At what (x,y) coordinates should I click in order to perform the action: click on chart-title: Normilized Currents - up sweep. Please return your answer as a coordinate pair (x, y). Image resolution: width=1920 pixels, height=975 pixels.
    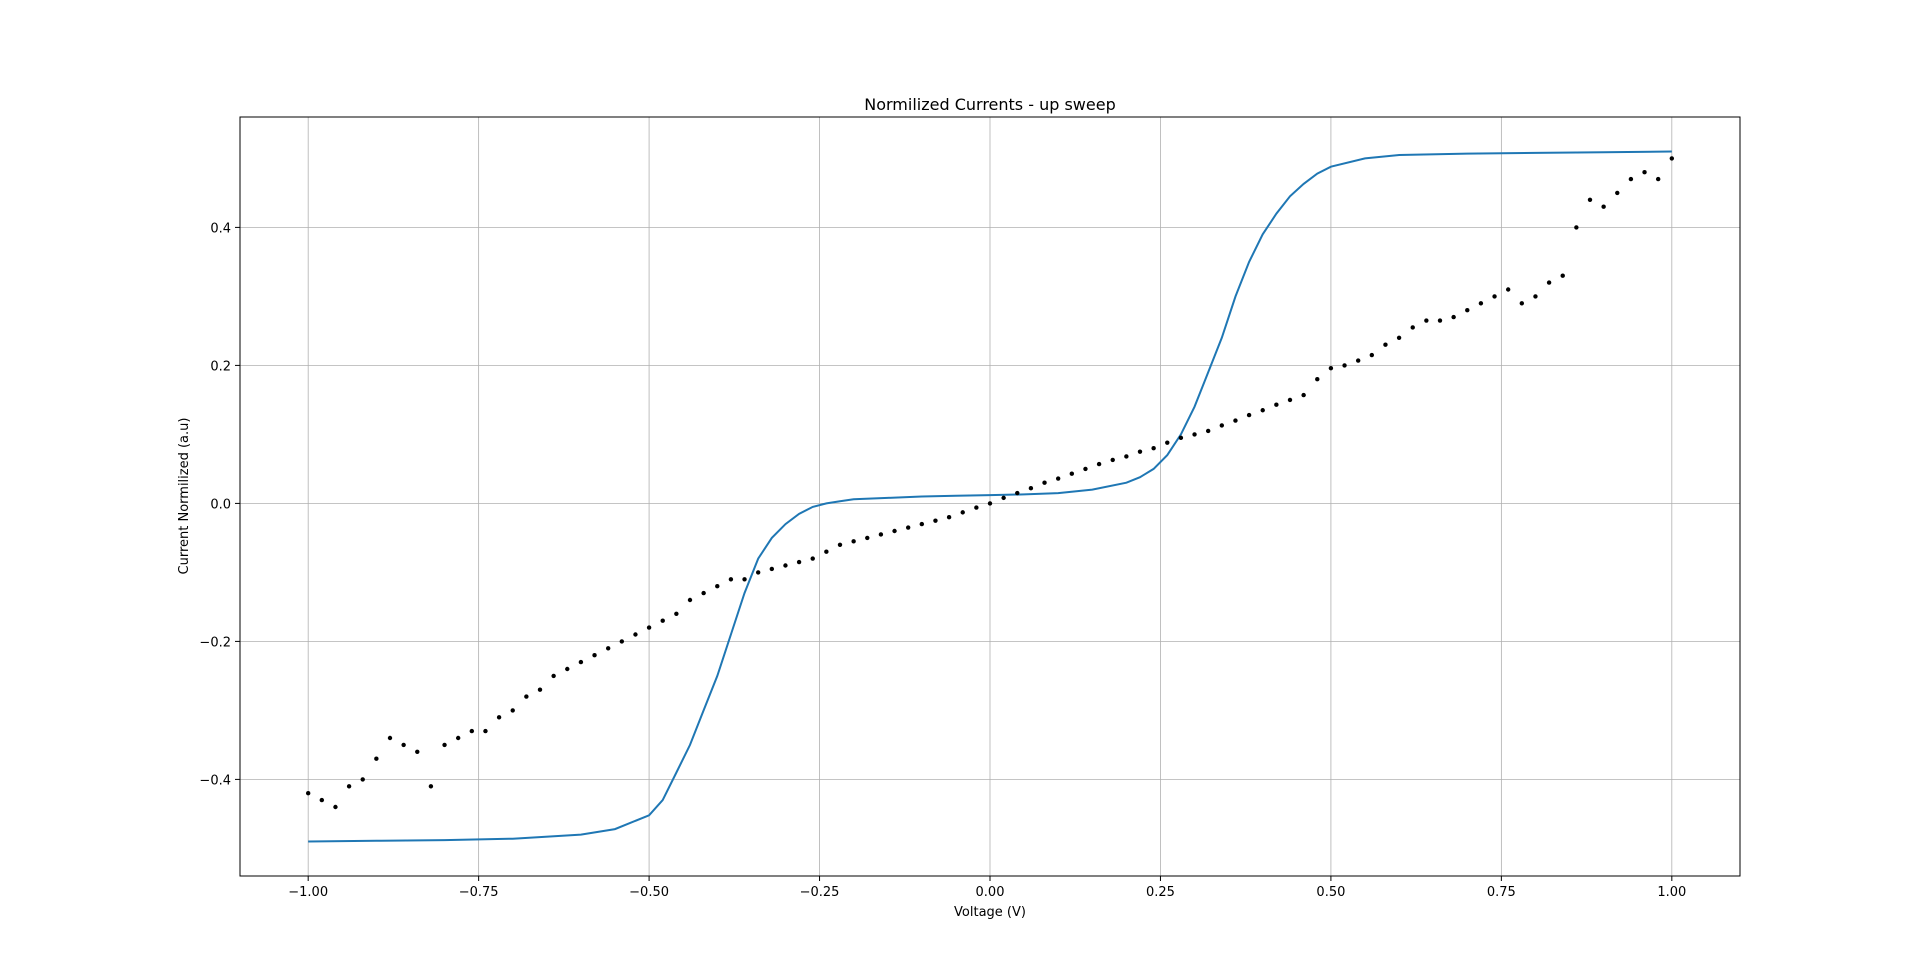
    Looking at the image, I should click on (989, 104).